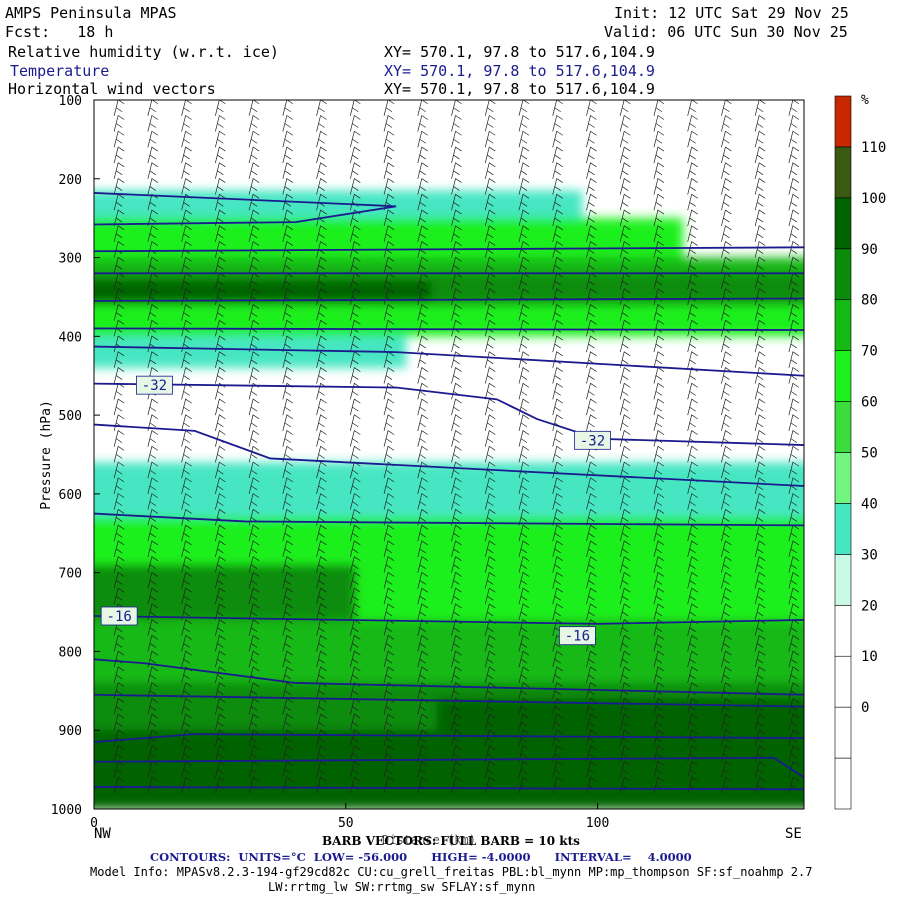 The height and width of the screenshot is (900, 900). I want to click on field-name-rh: Relative humidity (w.r.t. ice), so click(143, 52).